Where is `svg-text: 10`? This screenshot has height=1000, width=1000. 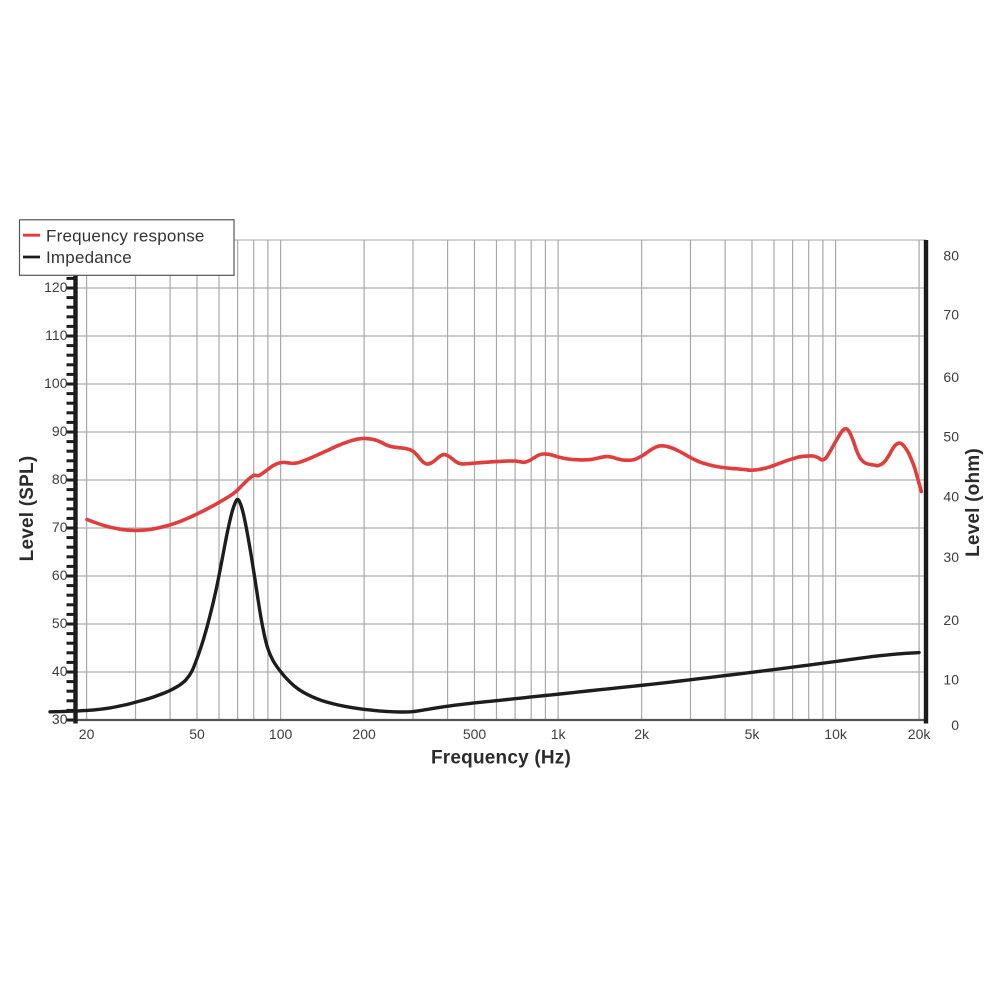 svg-text: 10 is located at coordinates (951, 680).